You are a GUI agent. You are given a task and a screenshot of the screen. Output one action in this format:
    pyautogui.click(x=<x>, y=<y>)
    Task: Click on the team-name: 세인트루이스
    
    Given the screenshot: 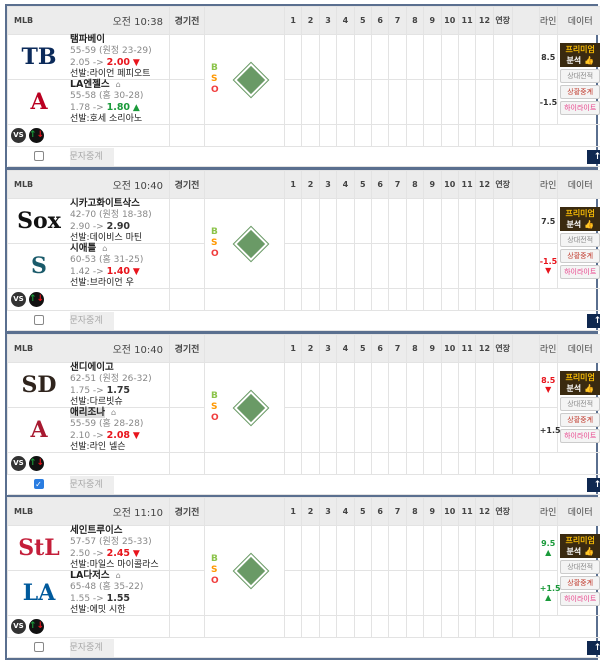 What is the action you would take?
    pyautogui.click(x=96, y=530)
    